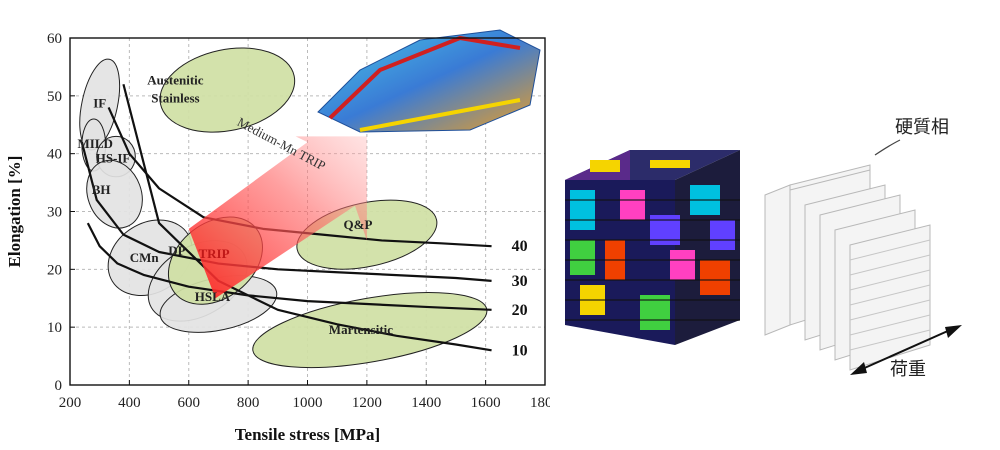 The width and height of the screenshot is (1000, 450). Describe the element at coordinates (101, 189) in the screenshot. I see `region-label-bh: BH` at that location.